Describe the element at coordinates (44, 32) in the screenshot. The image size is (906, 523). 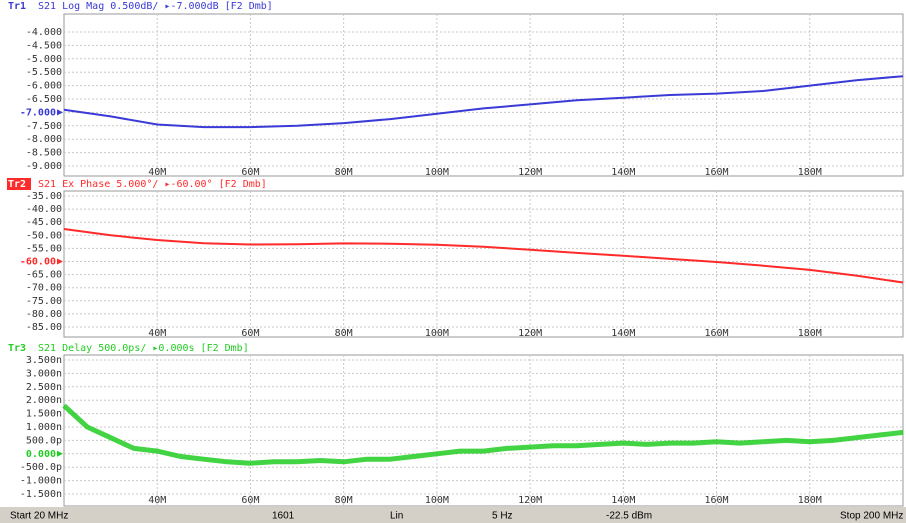
I see `y-tick-label: -4.000` at that location.